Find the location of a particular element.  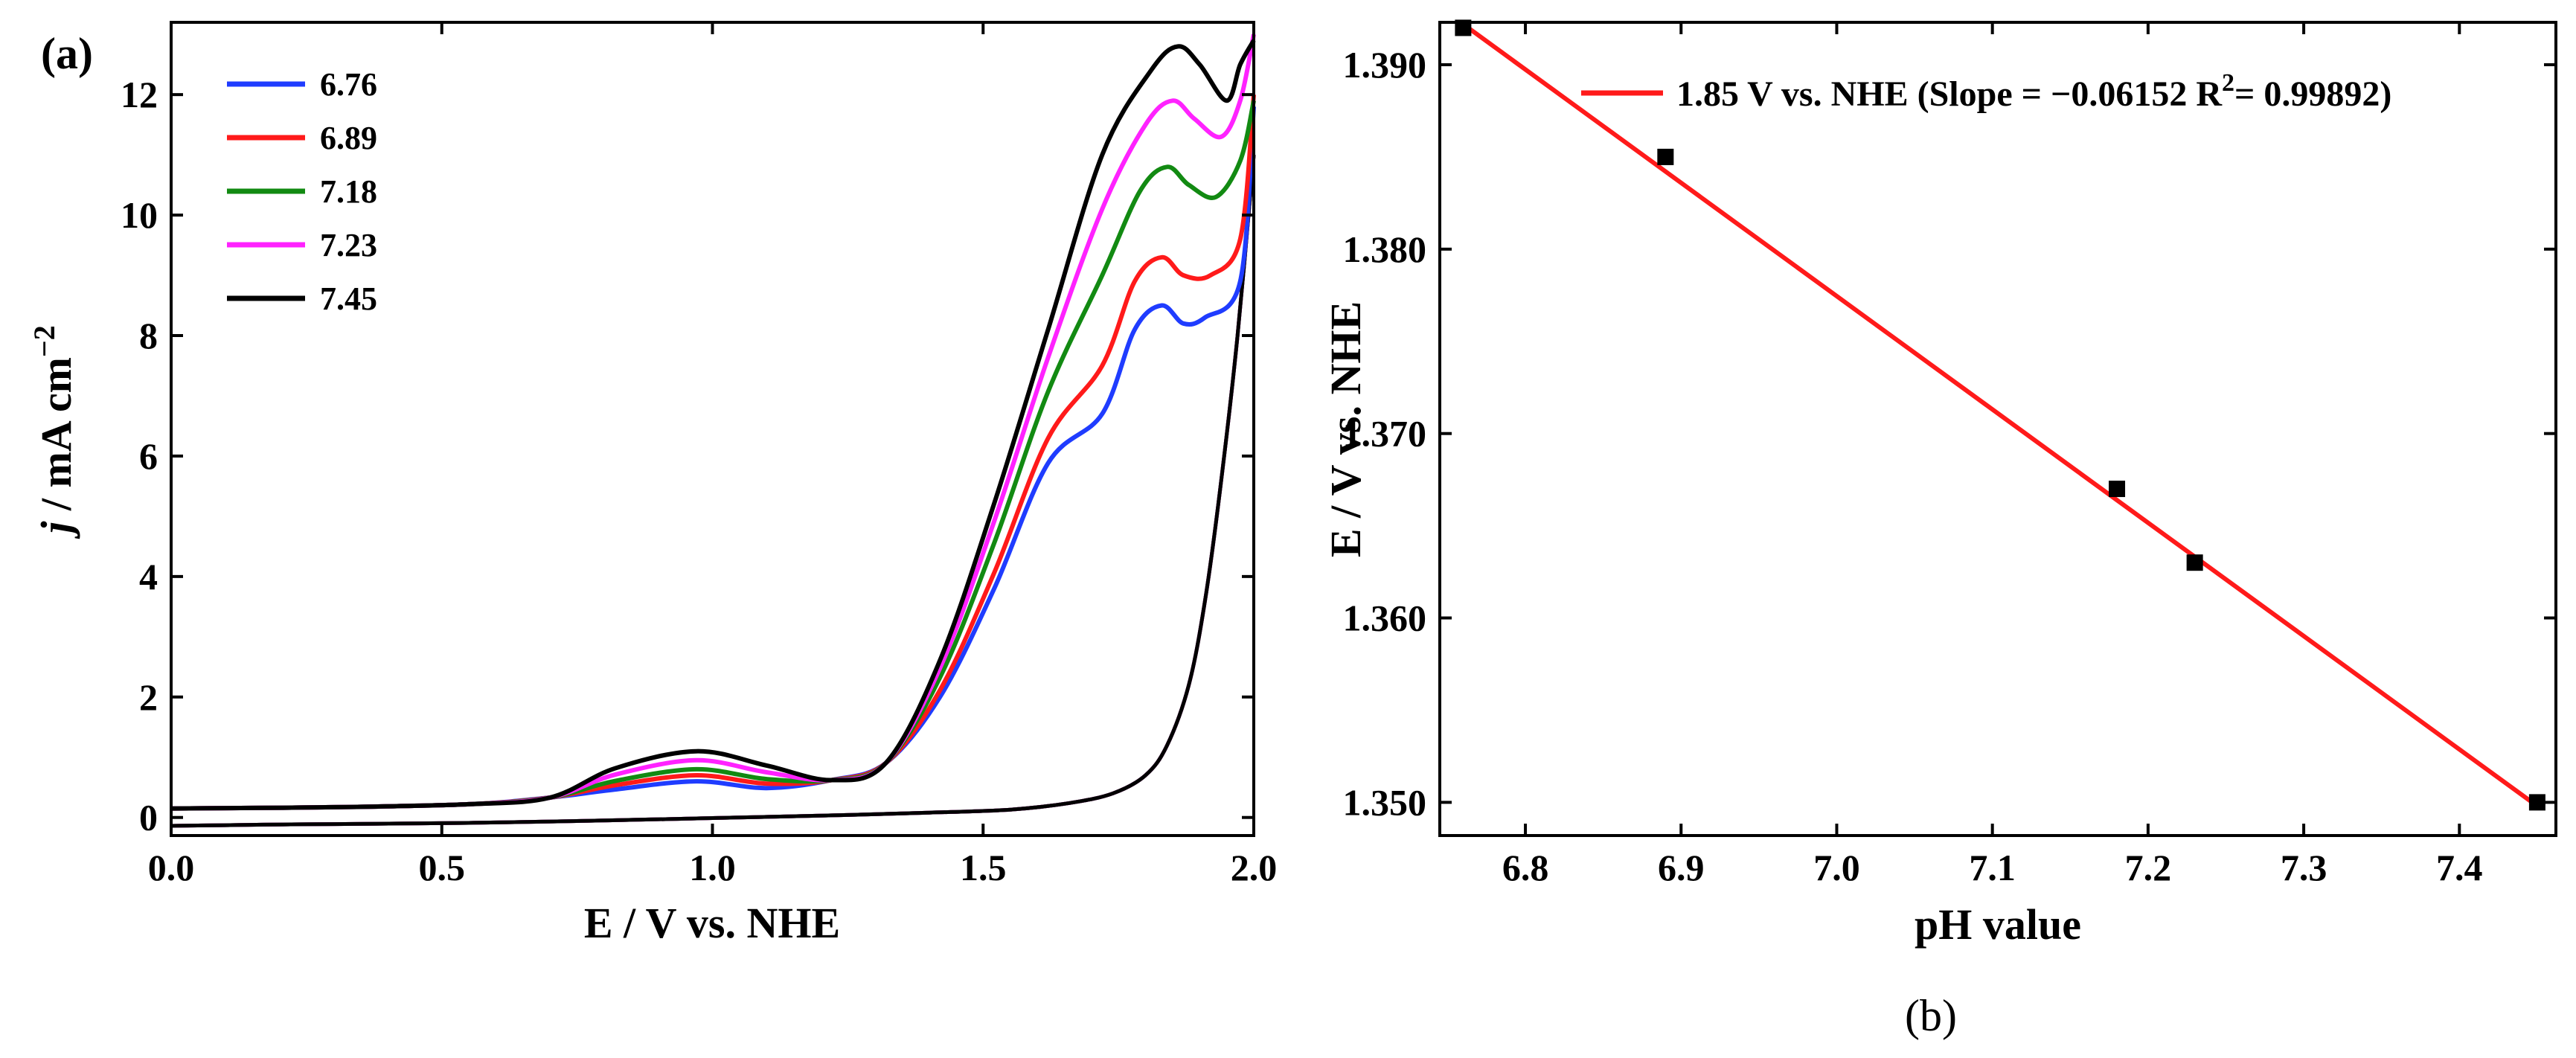

panel-b-y-tick-label: 1.380 is located at coordinates (1385, 249).